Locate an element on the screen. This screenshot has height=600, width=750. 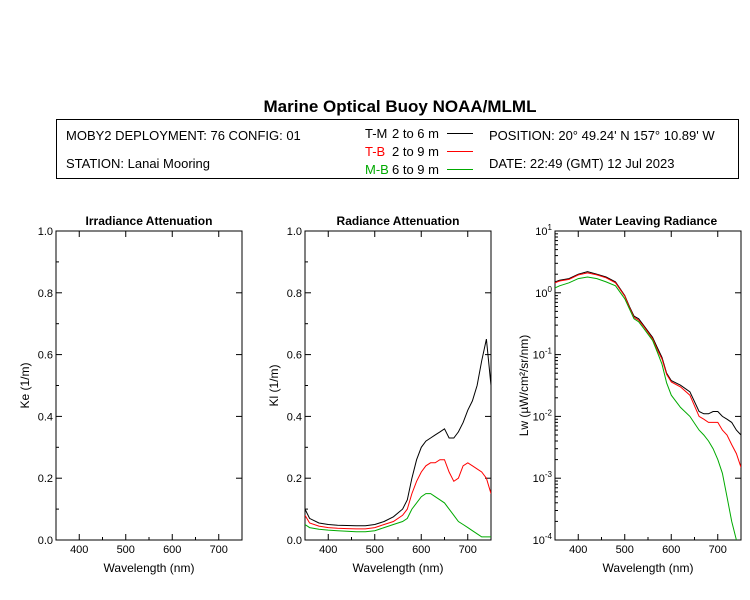
x-tick-label-2-3: 700 is located at coordinates (718, 550).